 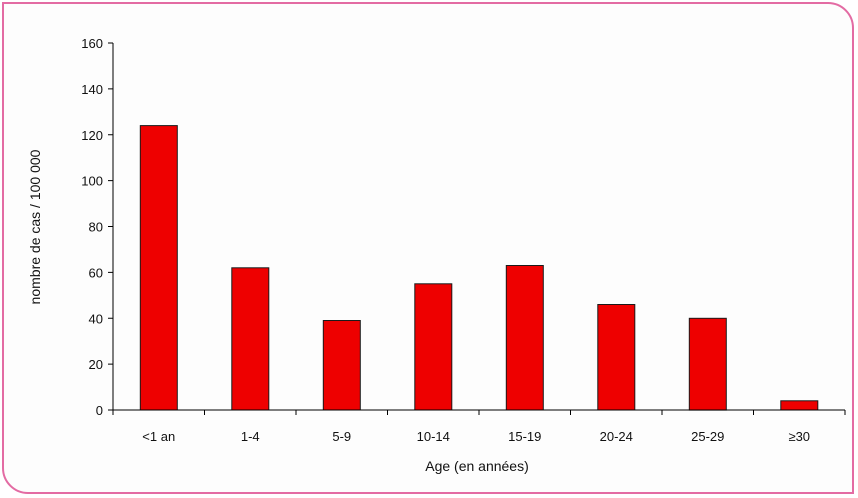 What do you see at coordinates (341, 436) in the screenshot?
I see `x-tick-label-2: 5-9` at bounding box center [341, 436].